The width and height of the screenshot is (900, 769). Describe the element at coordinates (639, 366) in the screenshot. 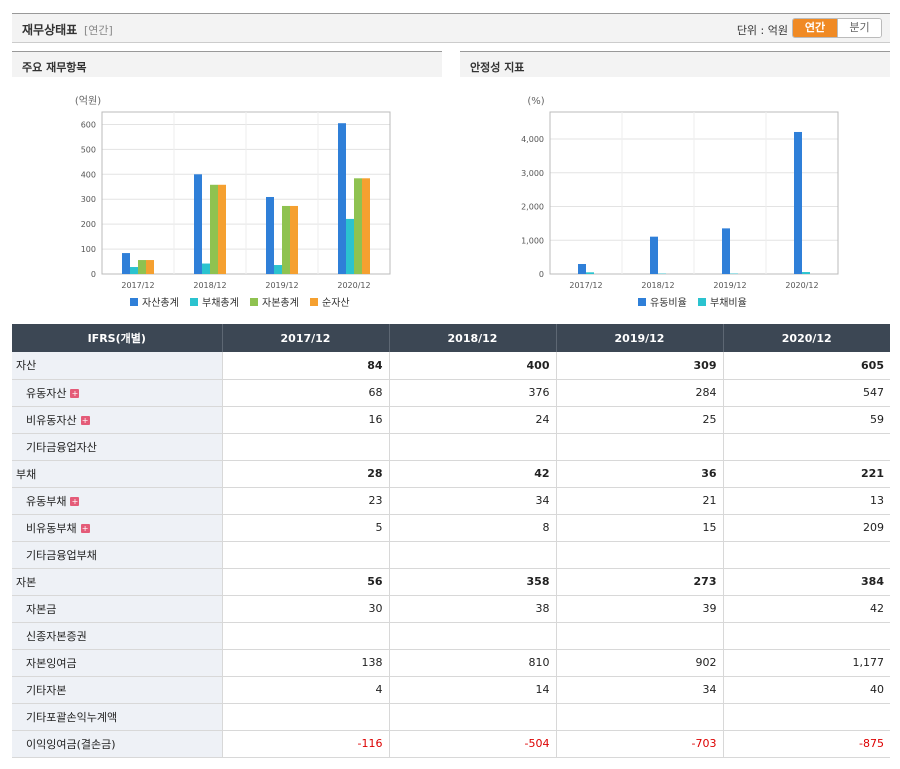

I see `table-cell: 309` at that location.